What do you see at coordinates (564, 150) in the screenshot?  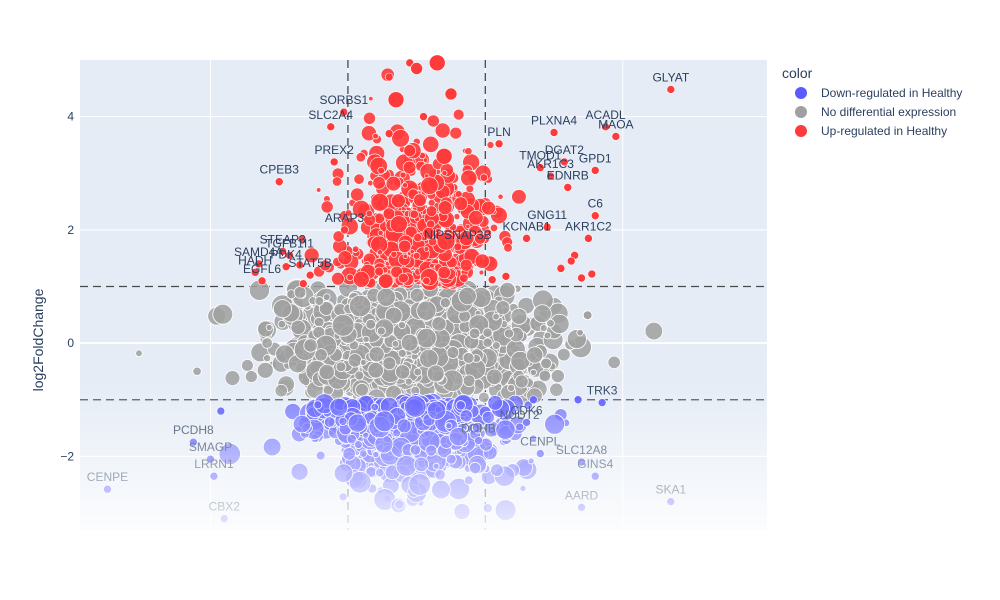 I see `gene-label: DGAT2` at bounding box center [564, 150].